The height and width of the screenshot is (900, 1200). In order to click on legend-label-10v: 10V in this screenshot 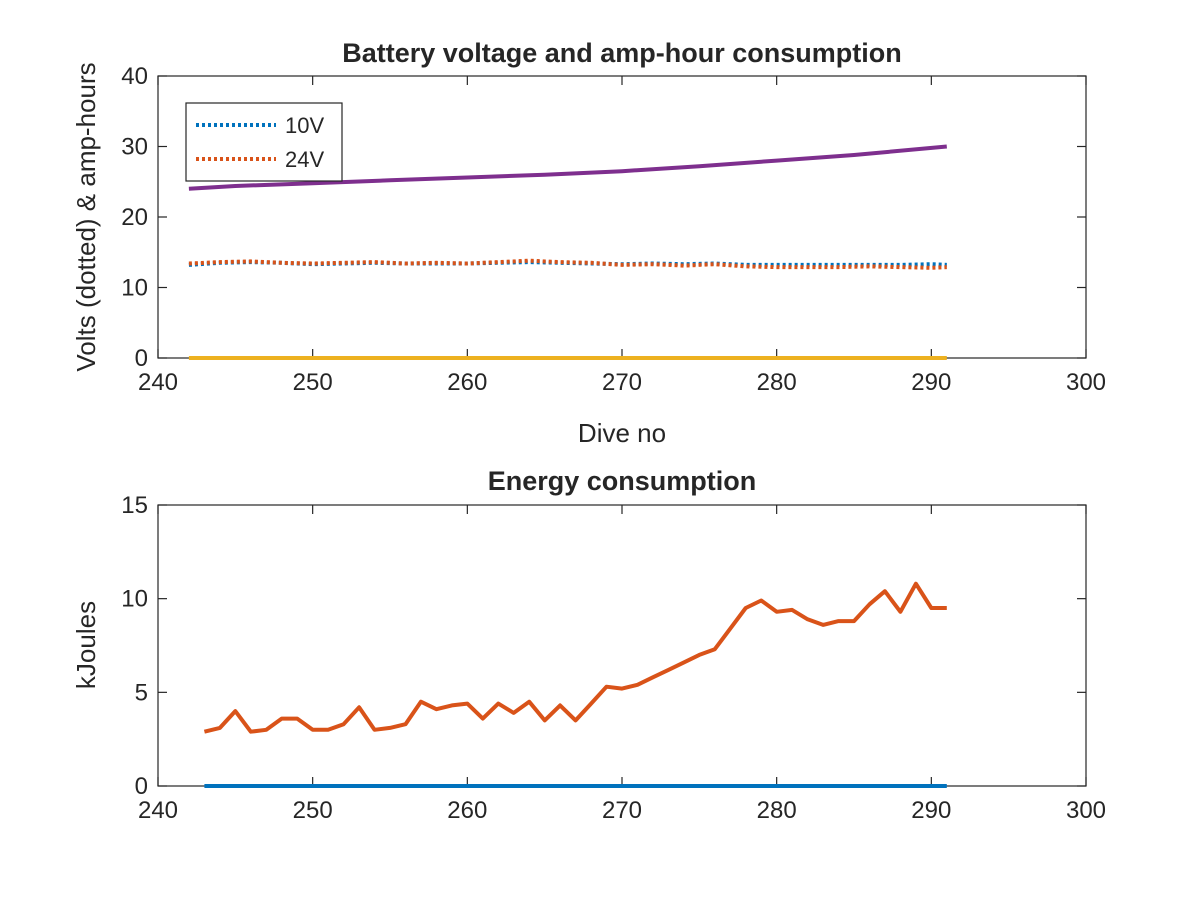, I will do `click(304, 125)`.